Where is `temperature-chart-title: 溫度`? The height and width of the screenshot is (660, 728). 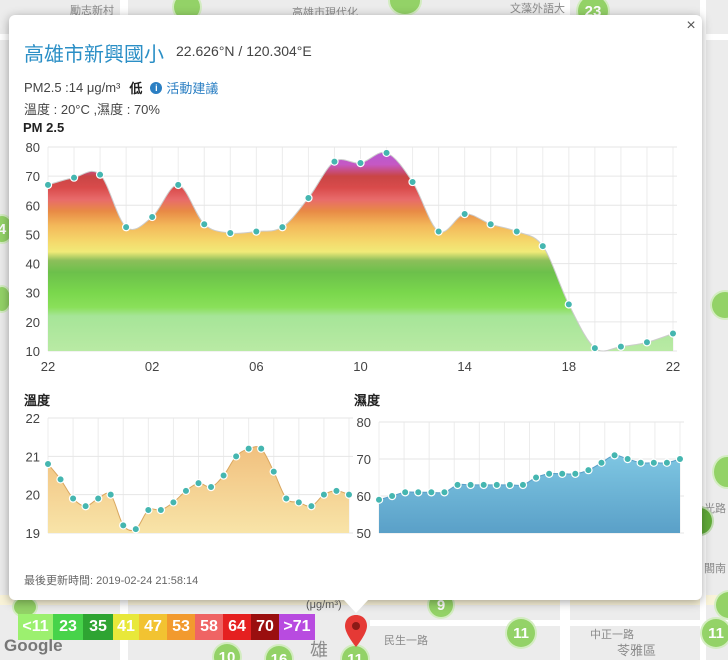 temperature-chart-title: 溫度 is located at coordinates (37, 400).